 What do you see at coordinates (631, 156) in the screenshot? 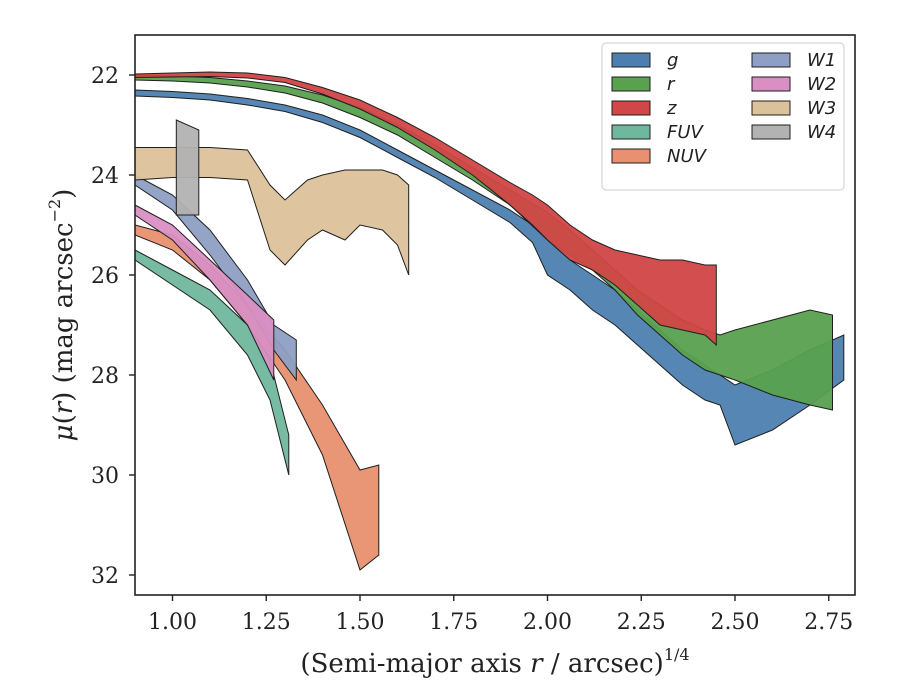
I see `legend-swatch-nuv` at bounding box center [631, 156].